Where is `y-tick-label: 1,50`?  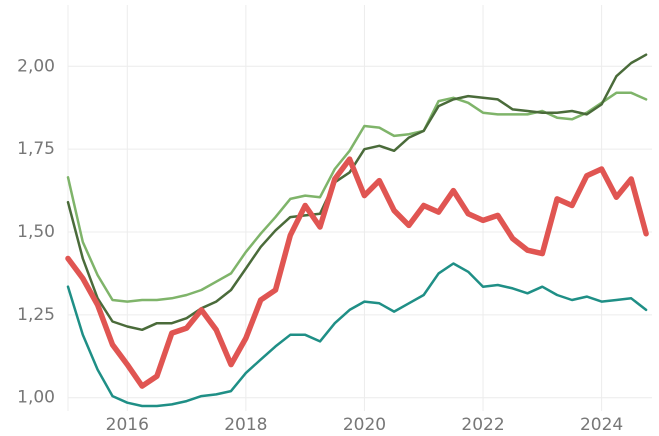
y-tick-label: 1,50 is located at coordinates (36, 232).